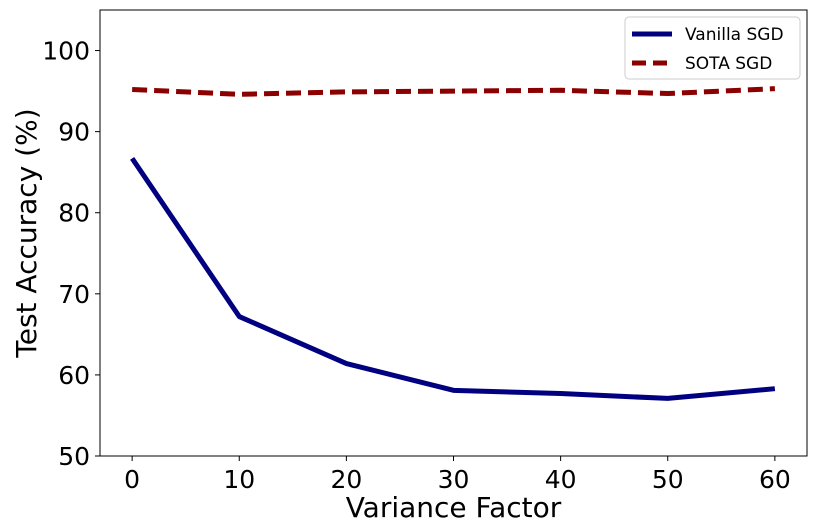 The height and width of the screenshot is (529, 817). What do you see at coordinates (346, 479) in the screenshot?
I see `x-tick-label: 20` at bounding box center [346, 479].